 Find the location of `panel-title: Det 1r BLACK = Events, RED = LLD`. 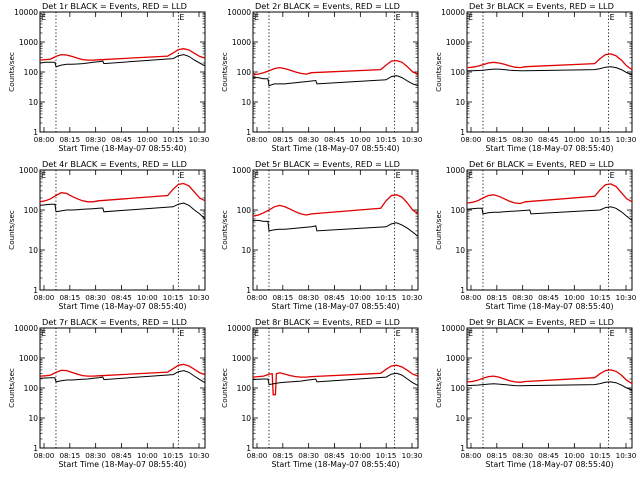

panel-title: Det 1r BLACK = Events, RED = LLD is located at coordinates (114, 6).